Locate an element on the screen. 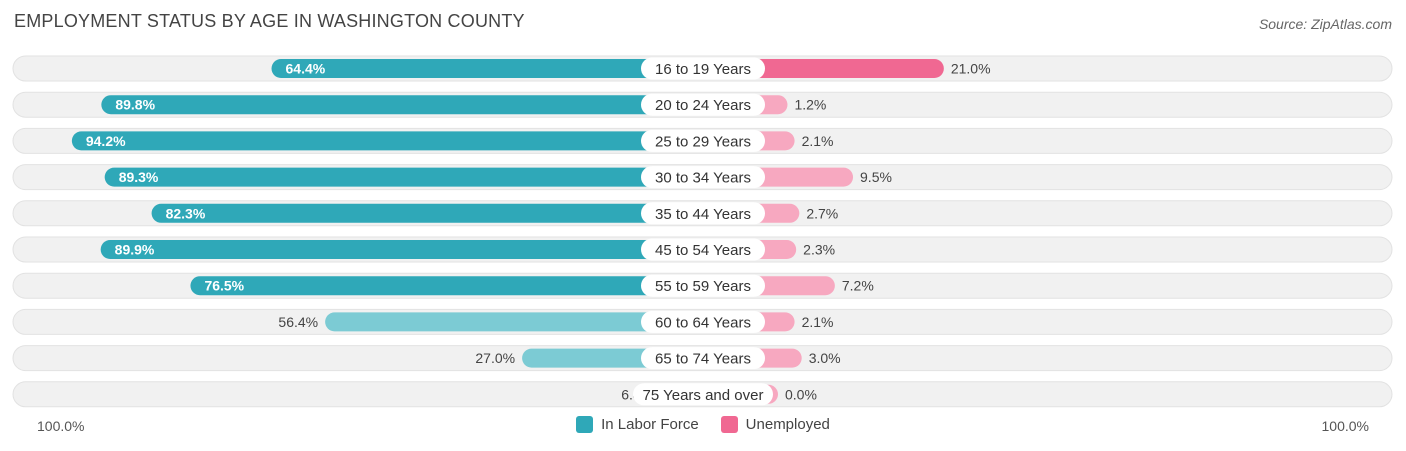 Image resolution: width=1406 pixels, height=451 pixels. category-label: 35 to 44 Years is located at coordinates (703, 214).